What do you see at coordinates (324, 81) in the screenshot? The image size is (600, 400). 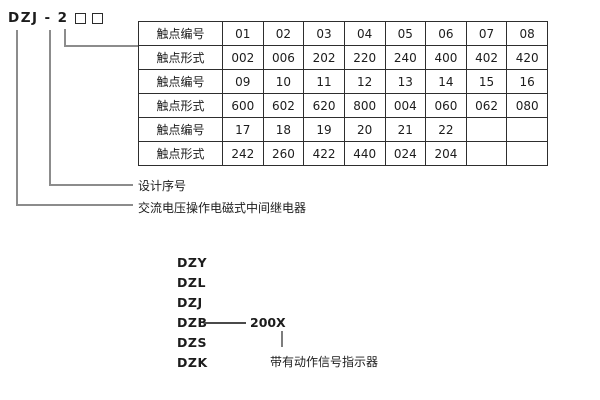 I see `cell: 11` at bounding box center [324, 81].